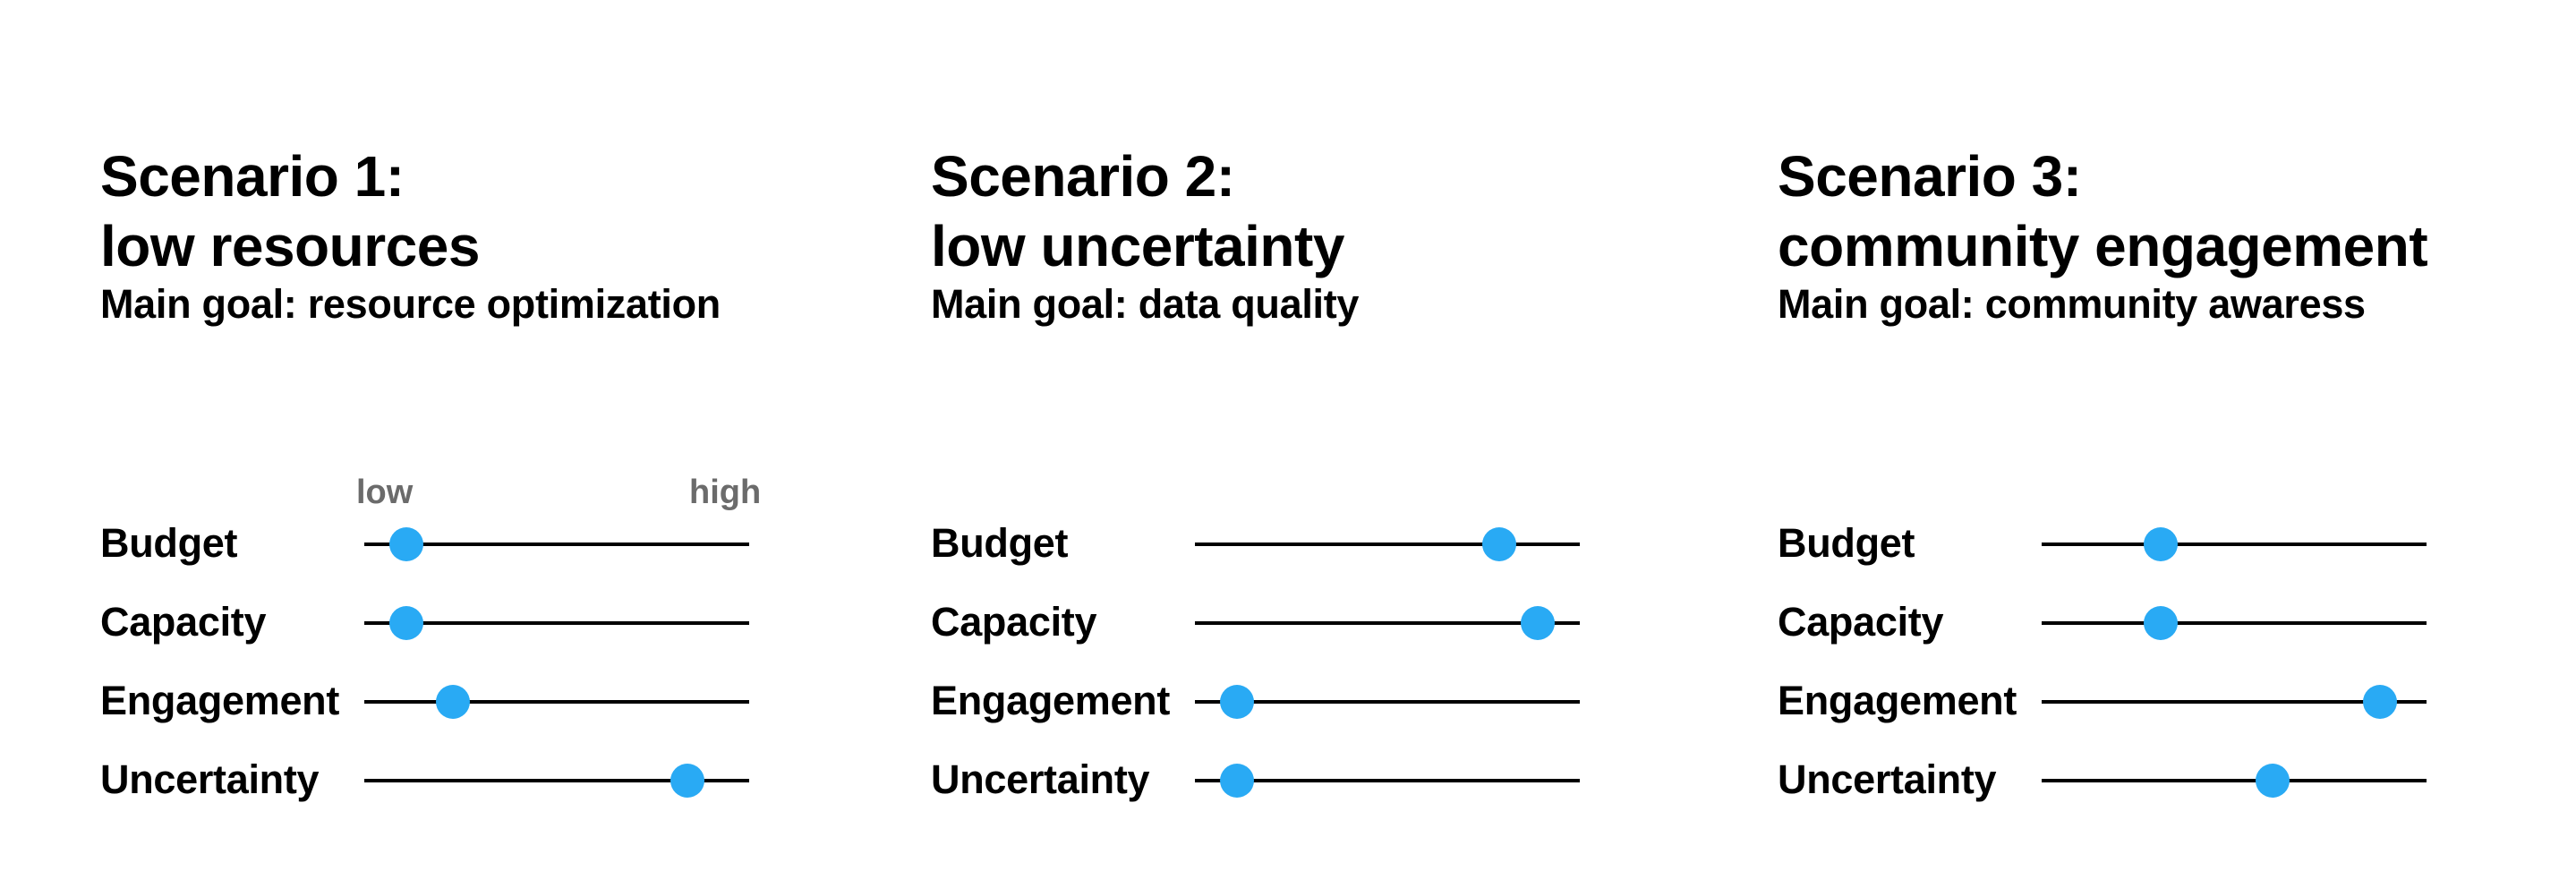 This screenshot has width=2576, height=880. I want to click on scale-high-label: high, so click(725, 492).